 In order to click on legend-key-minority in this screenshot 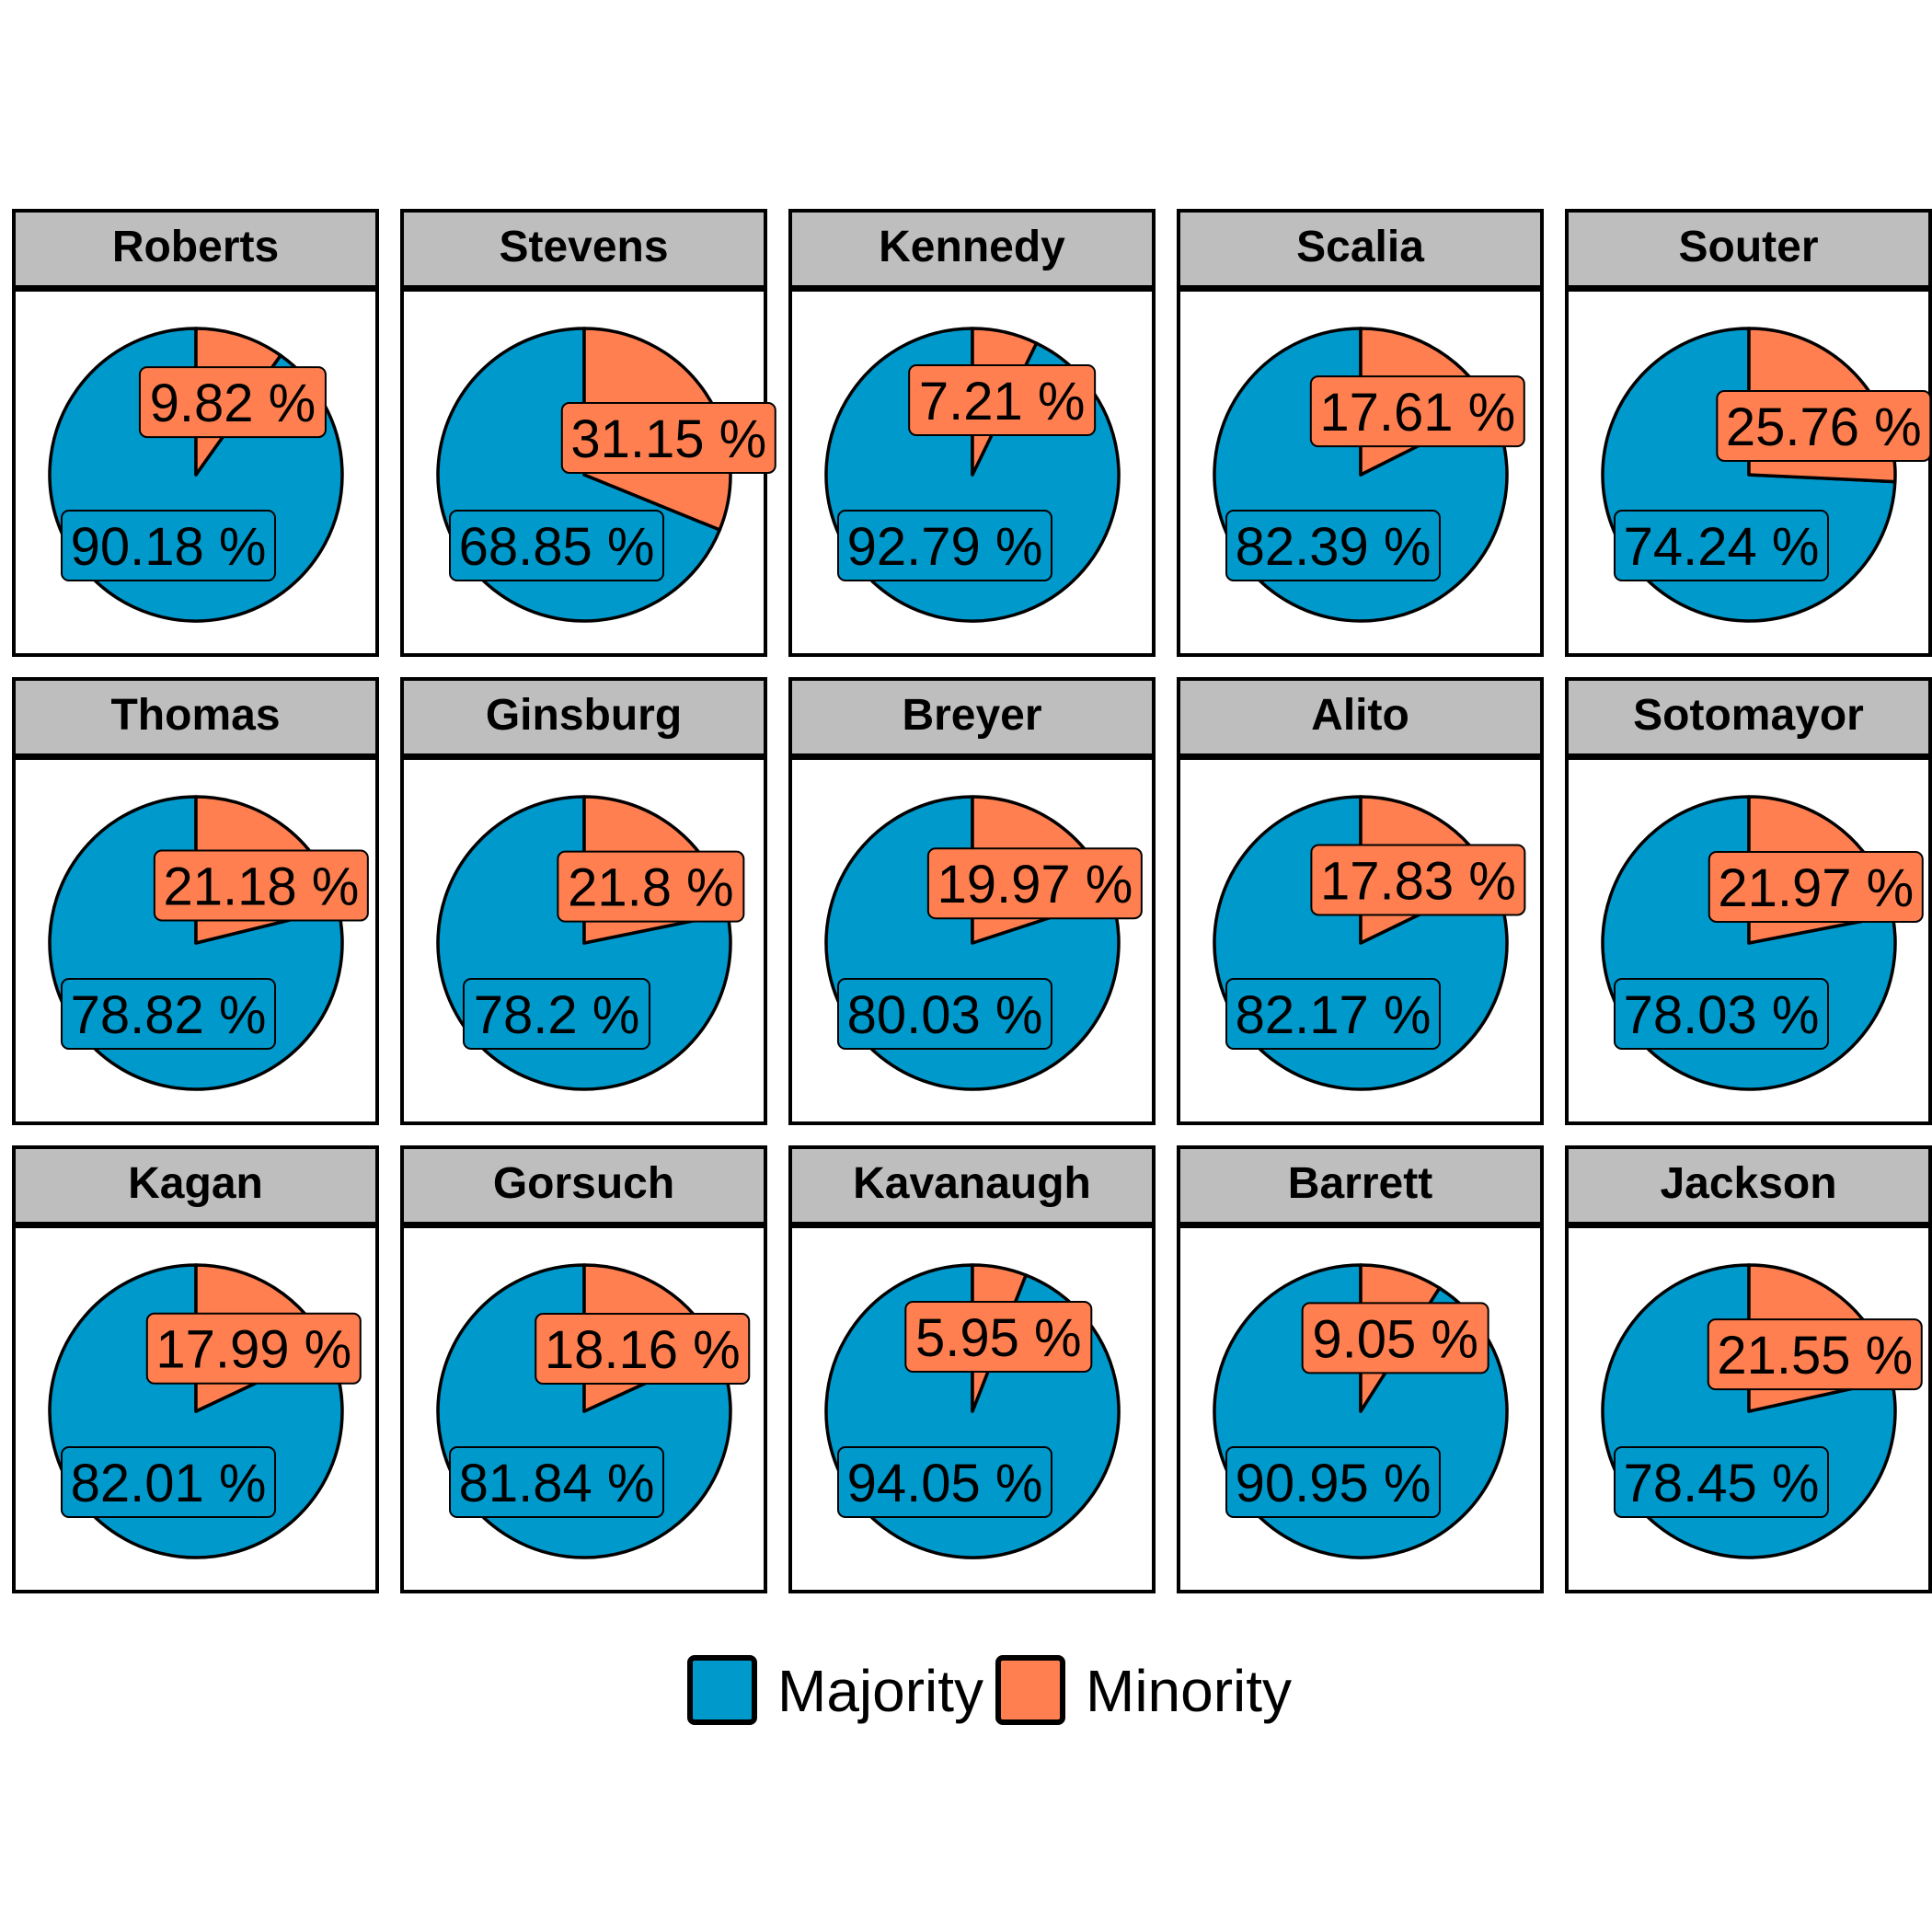, I will do `click(1030, 1690)`.